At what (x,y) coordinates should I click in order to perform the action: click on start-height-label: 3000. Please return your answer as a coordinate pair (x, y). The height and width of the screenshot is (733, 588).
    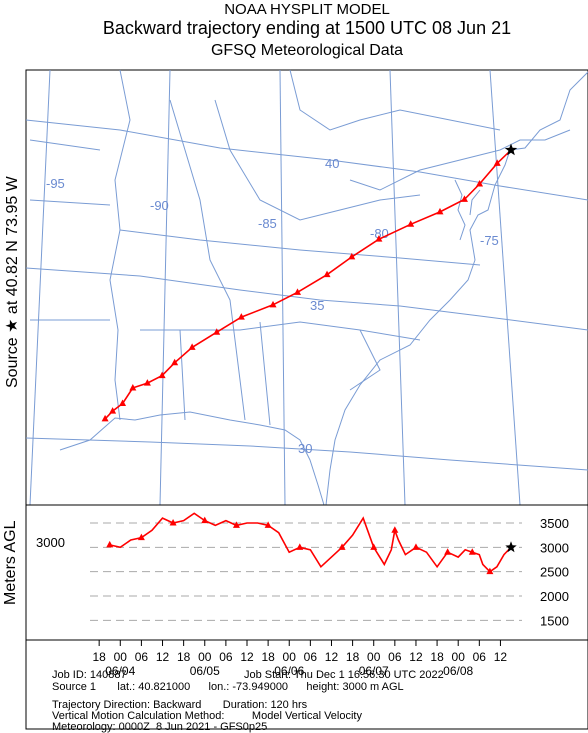
    Looking at the image, I should click on (50, 542).